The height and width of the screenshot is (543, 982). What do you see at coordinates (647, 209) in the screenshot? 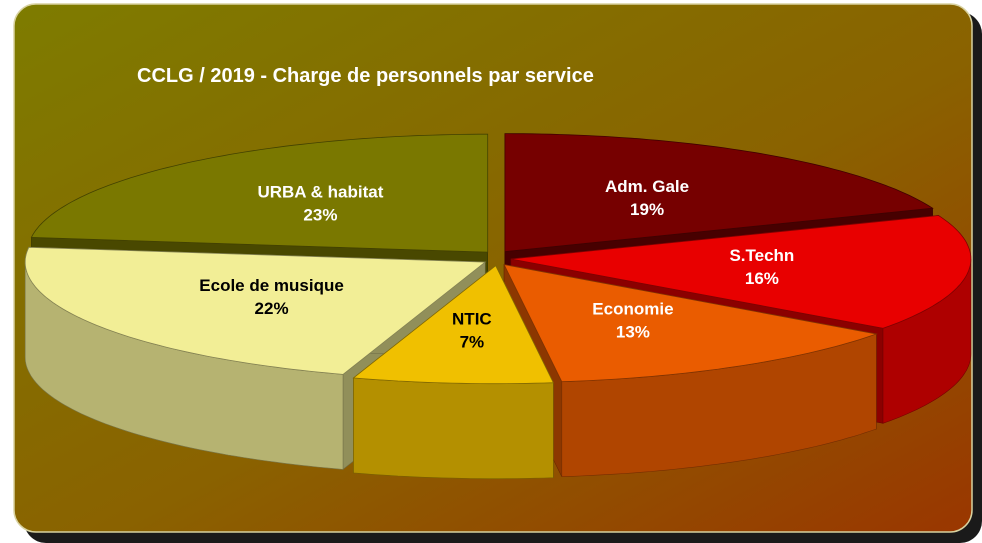
I see `slice-value-label: 19%` at bounding box center [647, 209].